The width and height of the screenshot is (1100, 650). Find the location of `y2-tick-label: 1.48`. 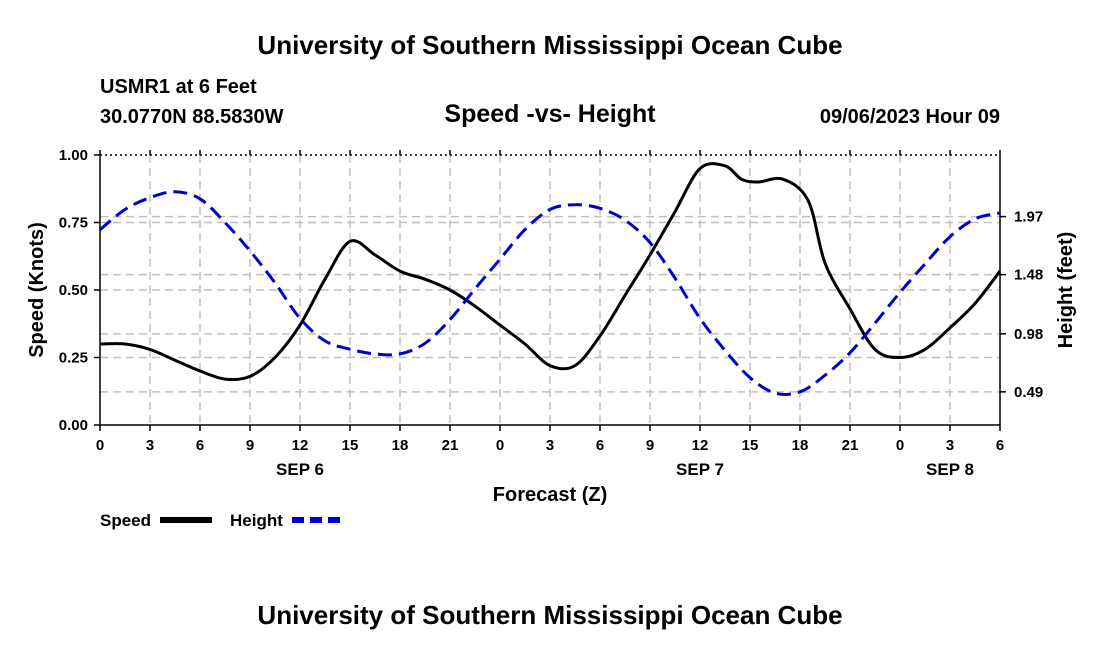

y2-tick-label: 1.48 is located at coordinates (1028, 275).